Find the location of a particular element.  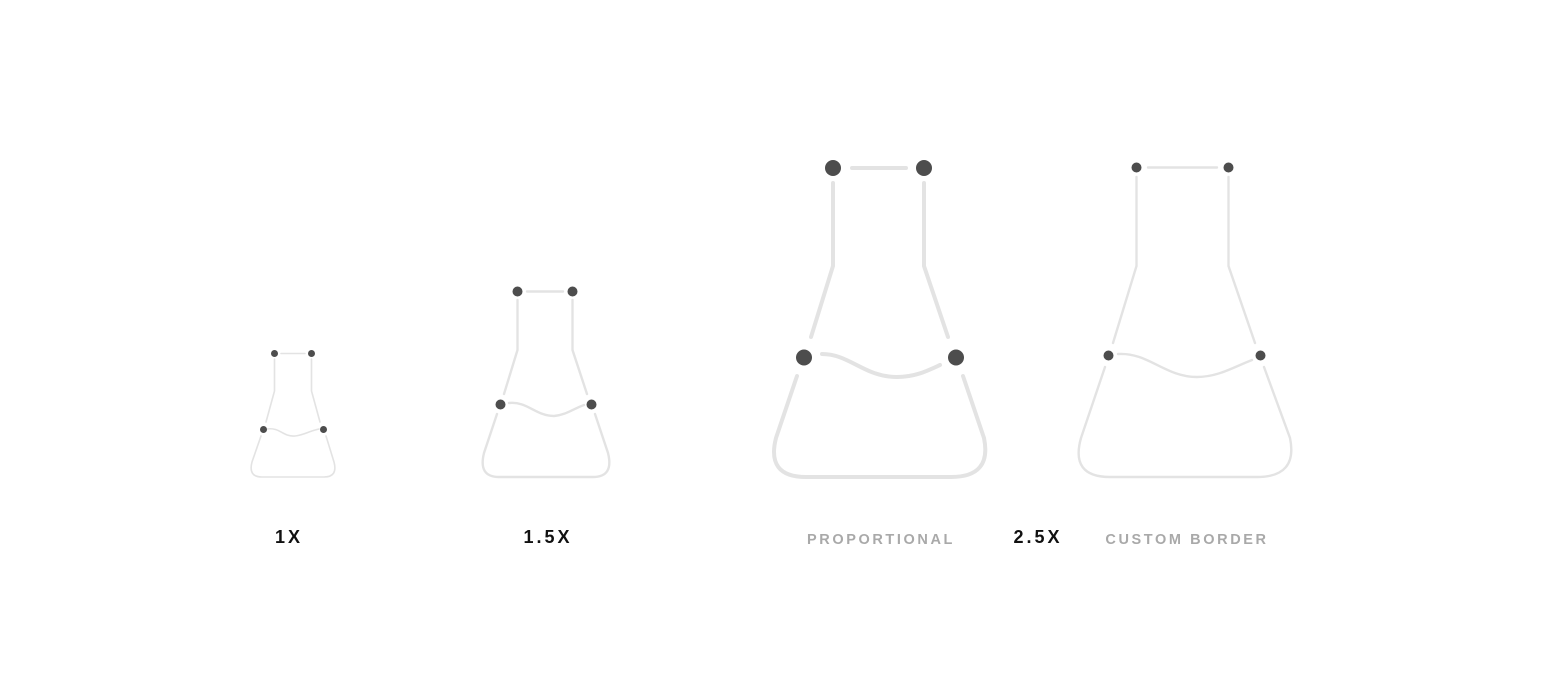

label-proportional: PROPORTIONAL is located at coordinates (881, 540).